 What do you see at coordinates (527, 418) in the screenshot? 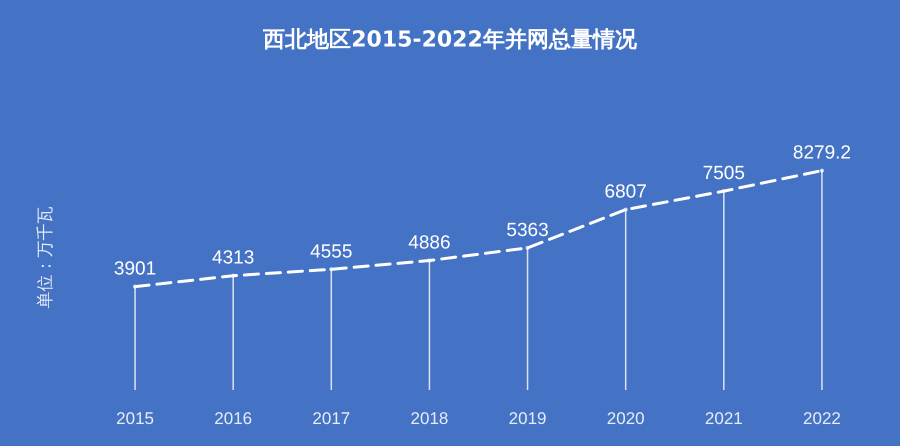
I see `x-tick-label: 2019` at bounding box center [527, 418].